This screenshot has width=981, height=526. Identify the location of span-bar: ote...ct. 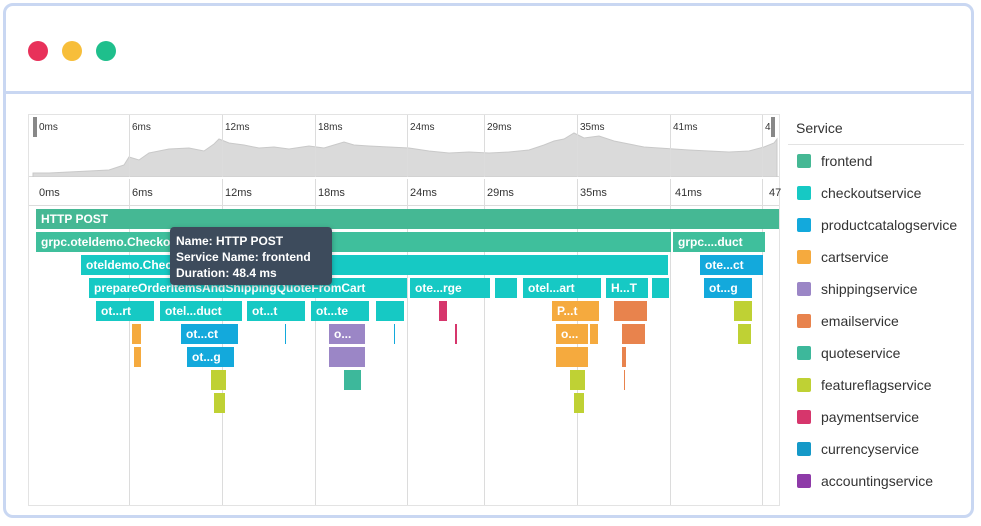
(731, 265).